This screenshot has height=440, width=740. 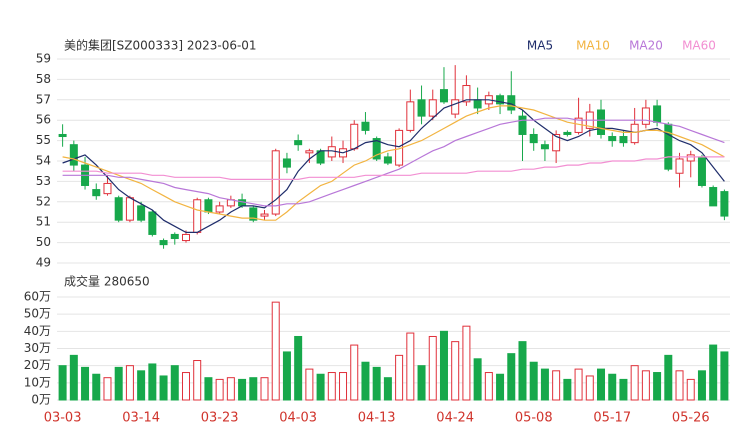 I want to click on x-tick-label: 03-23, so click(x=220, y=418).